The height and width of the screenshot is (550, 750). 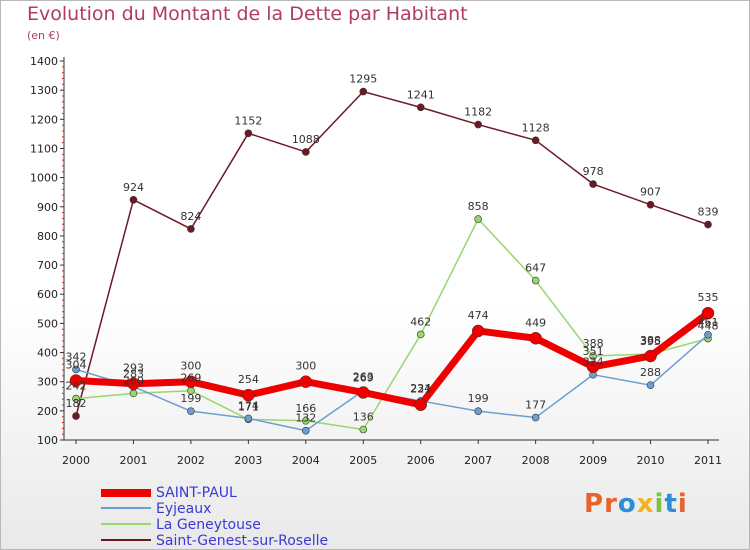 I want to click on legend-swatch-la-geneytouse, so click(x=126, y=524).